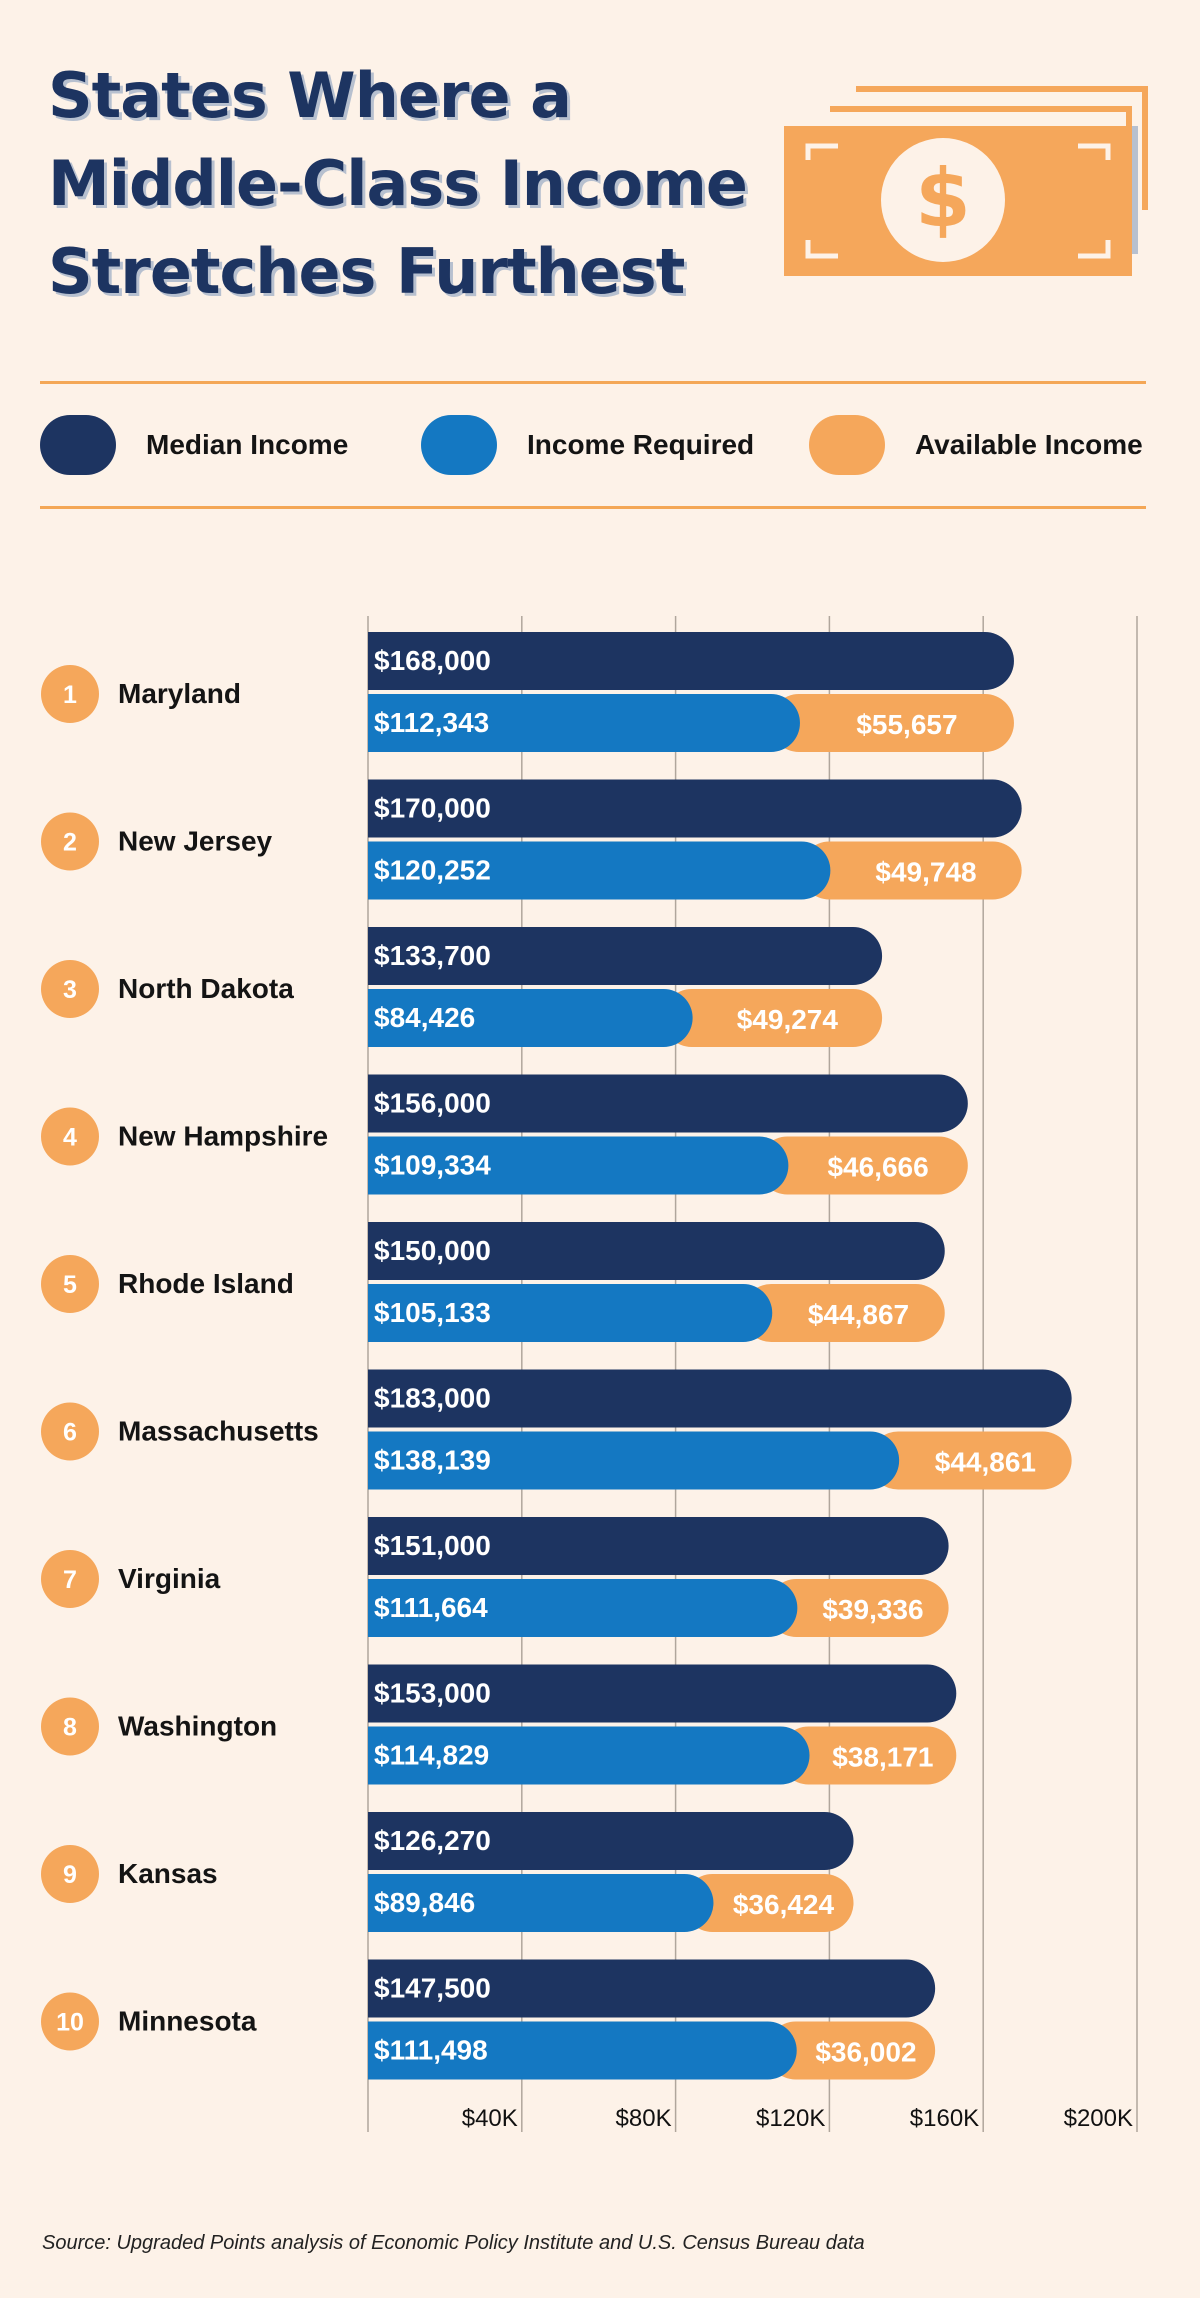 The width and height of the screenshot is (1200, 2298). Describe the element at coordinates (432, 1398) in the screenshot. I see `median-income-label: $183,000` at that location.